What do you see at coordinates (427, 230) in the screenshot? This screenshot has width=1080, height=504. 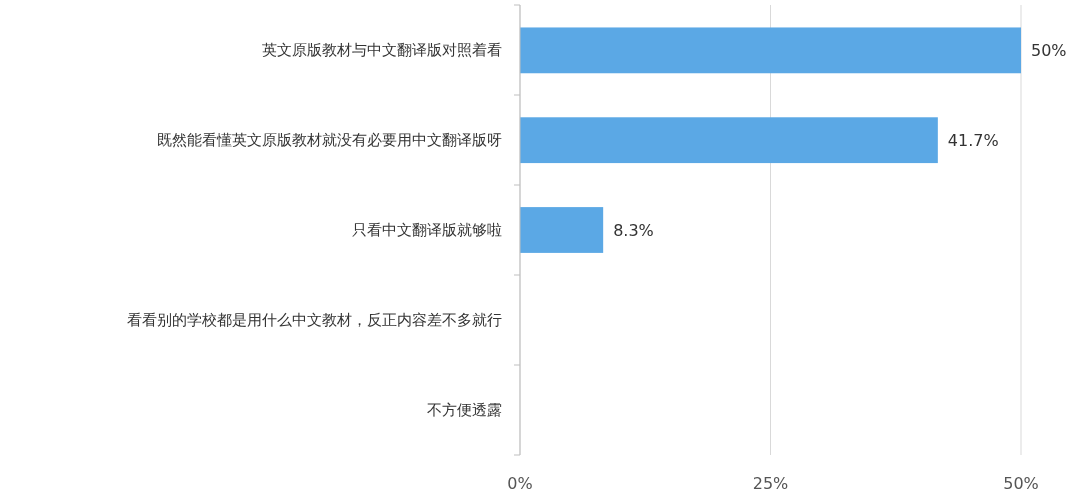 I see `y-tick-label: 只看中文翻译版就够啦` at bounding box center [427, 230].